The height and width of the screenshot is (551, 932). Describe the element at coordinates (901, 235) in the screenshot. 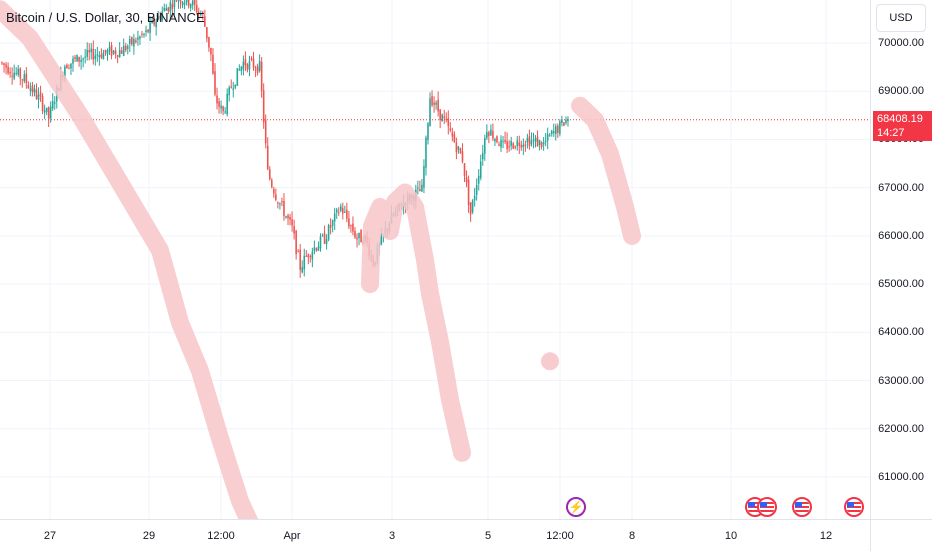

I see `price-tick-label: 66000.00` at that location.